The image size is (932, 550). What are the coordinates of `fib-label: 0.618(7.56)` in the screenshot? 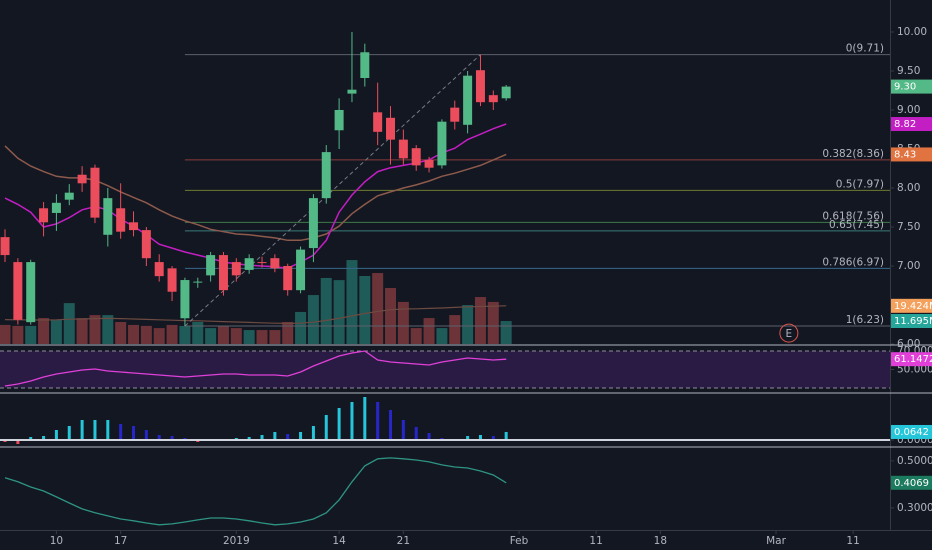 It's located at (853, 216).